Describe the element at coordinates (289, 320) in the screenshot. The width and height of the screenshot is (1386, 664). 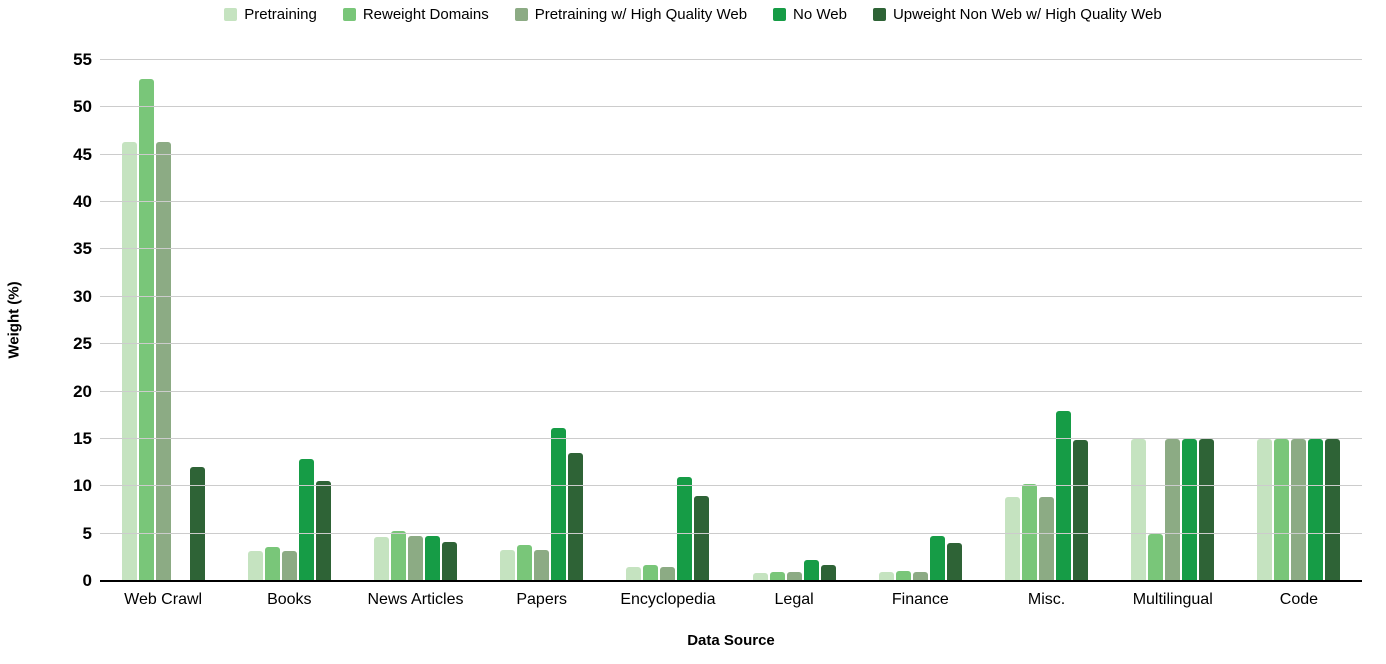
I see `bar-group-books` at that location.